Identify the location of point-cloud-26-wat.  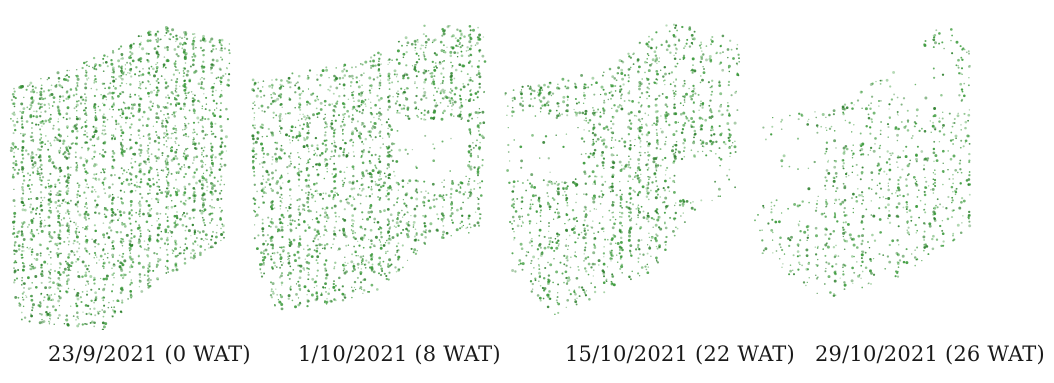
(863, 163).